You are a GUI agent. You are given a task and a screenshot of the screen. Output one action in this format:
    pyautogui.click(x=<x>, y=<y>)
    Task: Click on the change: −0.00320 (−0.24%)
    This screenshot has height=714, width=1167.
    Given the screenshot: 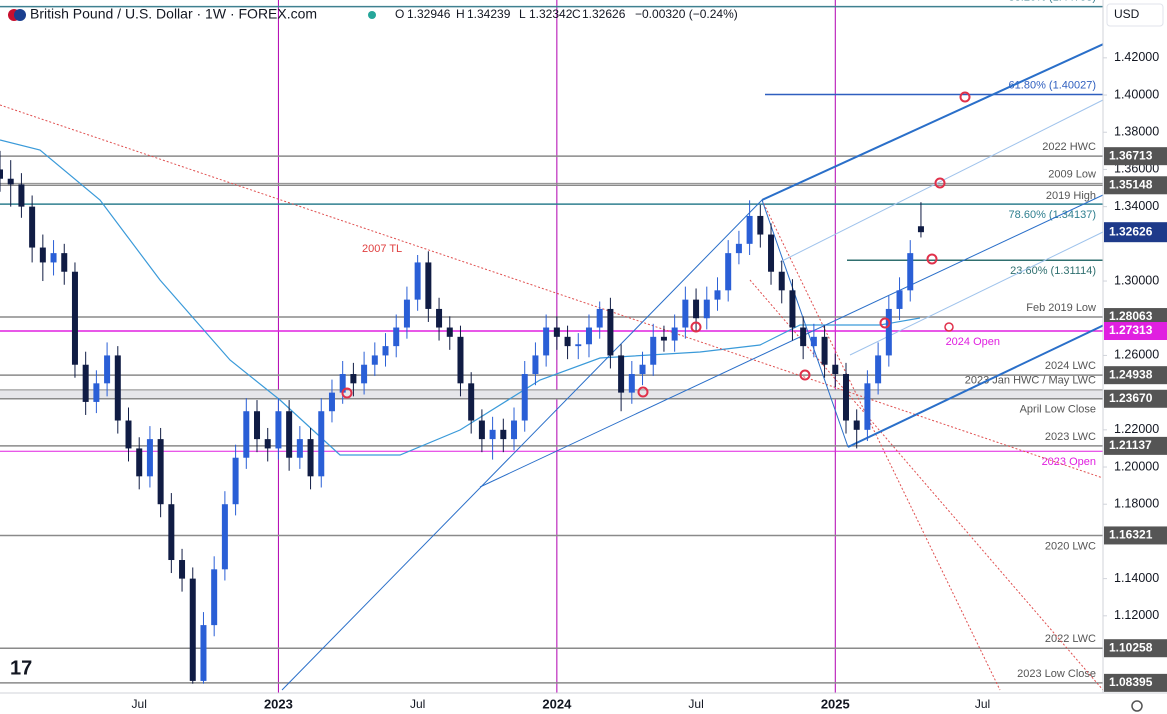 What is the action you would take?
    pyautogui.click(x=686, y=14)
    